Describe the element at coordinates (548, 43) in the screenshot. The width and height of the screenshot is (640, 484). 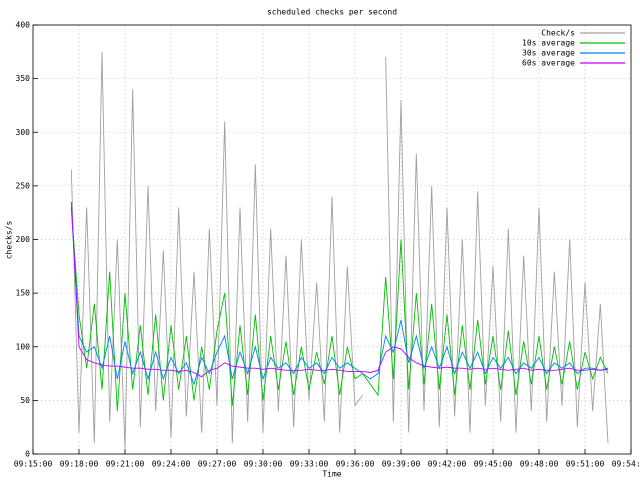
I see `legend-label: 10s average` at that location.